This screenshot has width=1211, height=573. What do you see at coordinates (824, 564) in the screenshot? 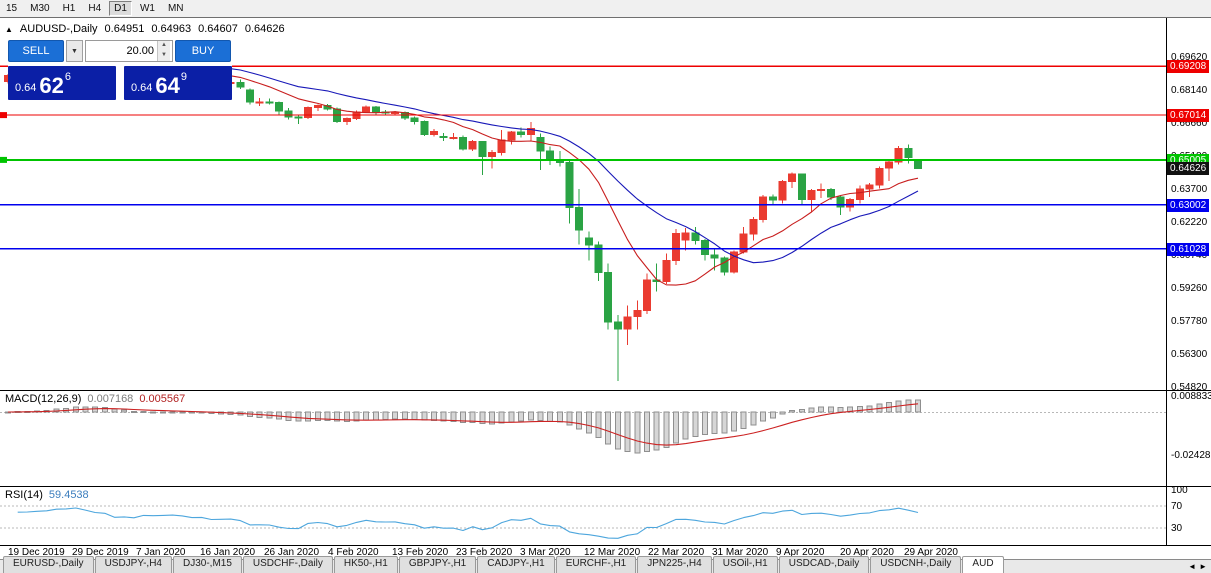
I see `chart-tab-usdcaddaily: USDCAD-,Daily` at bounding box center [824, 564].